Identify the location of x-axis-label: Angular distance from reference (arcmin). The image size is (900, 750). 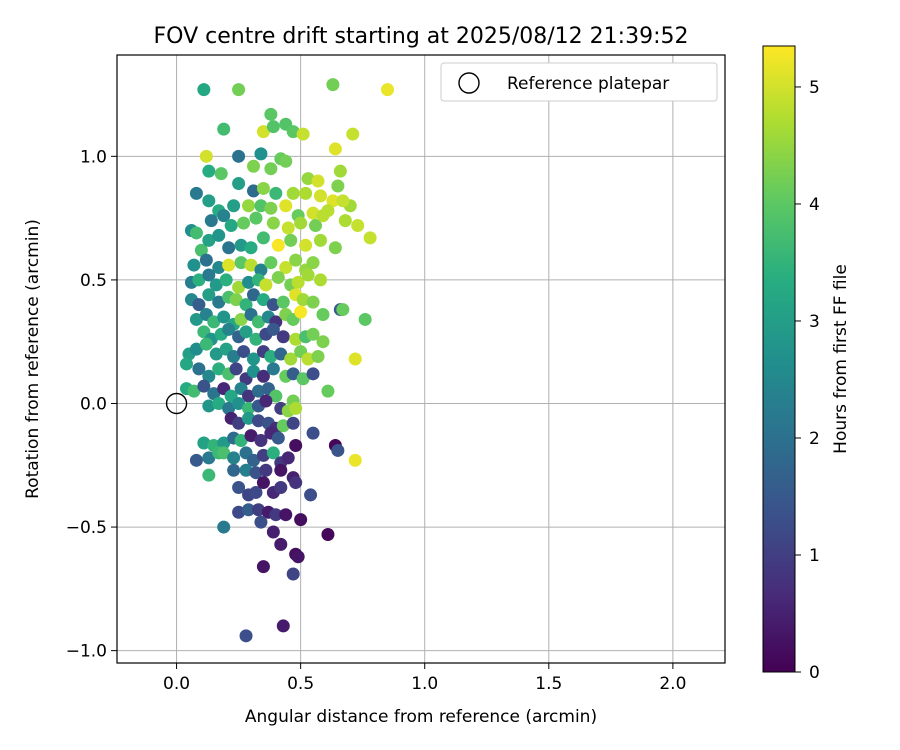
(421, 717).